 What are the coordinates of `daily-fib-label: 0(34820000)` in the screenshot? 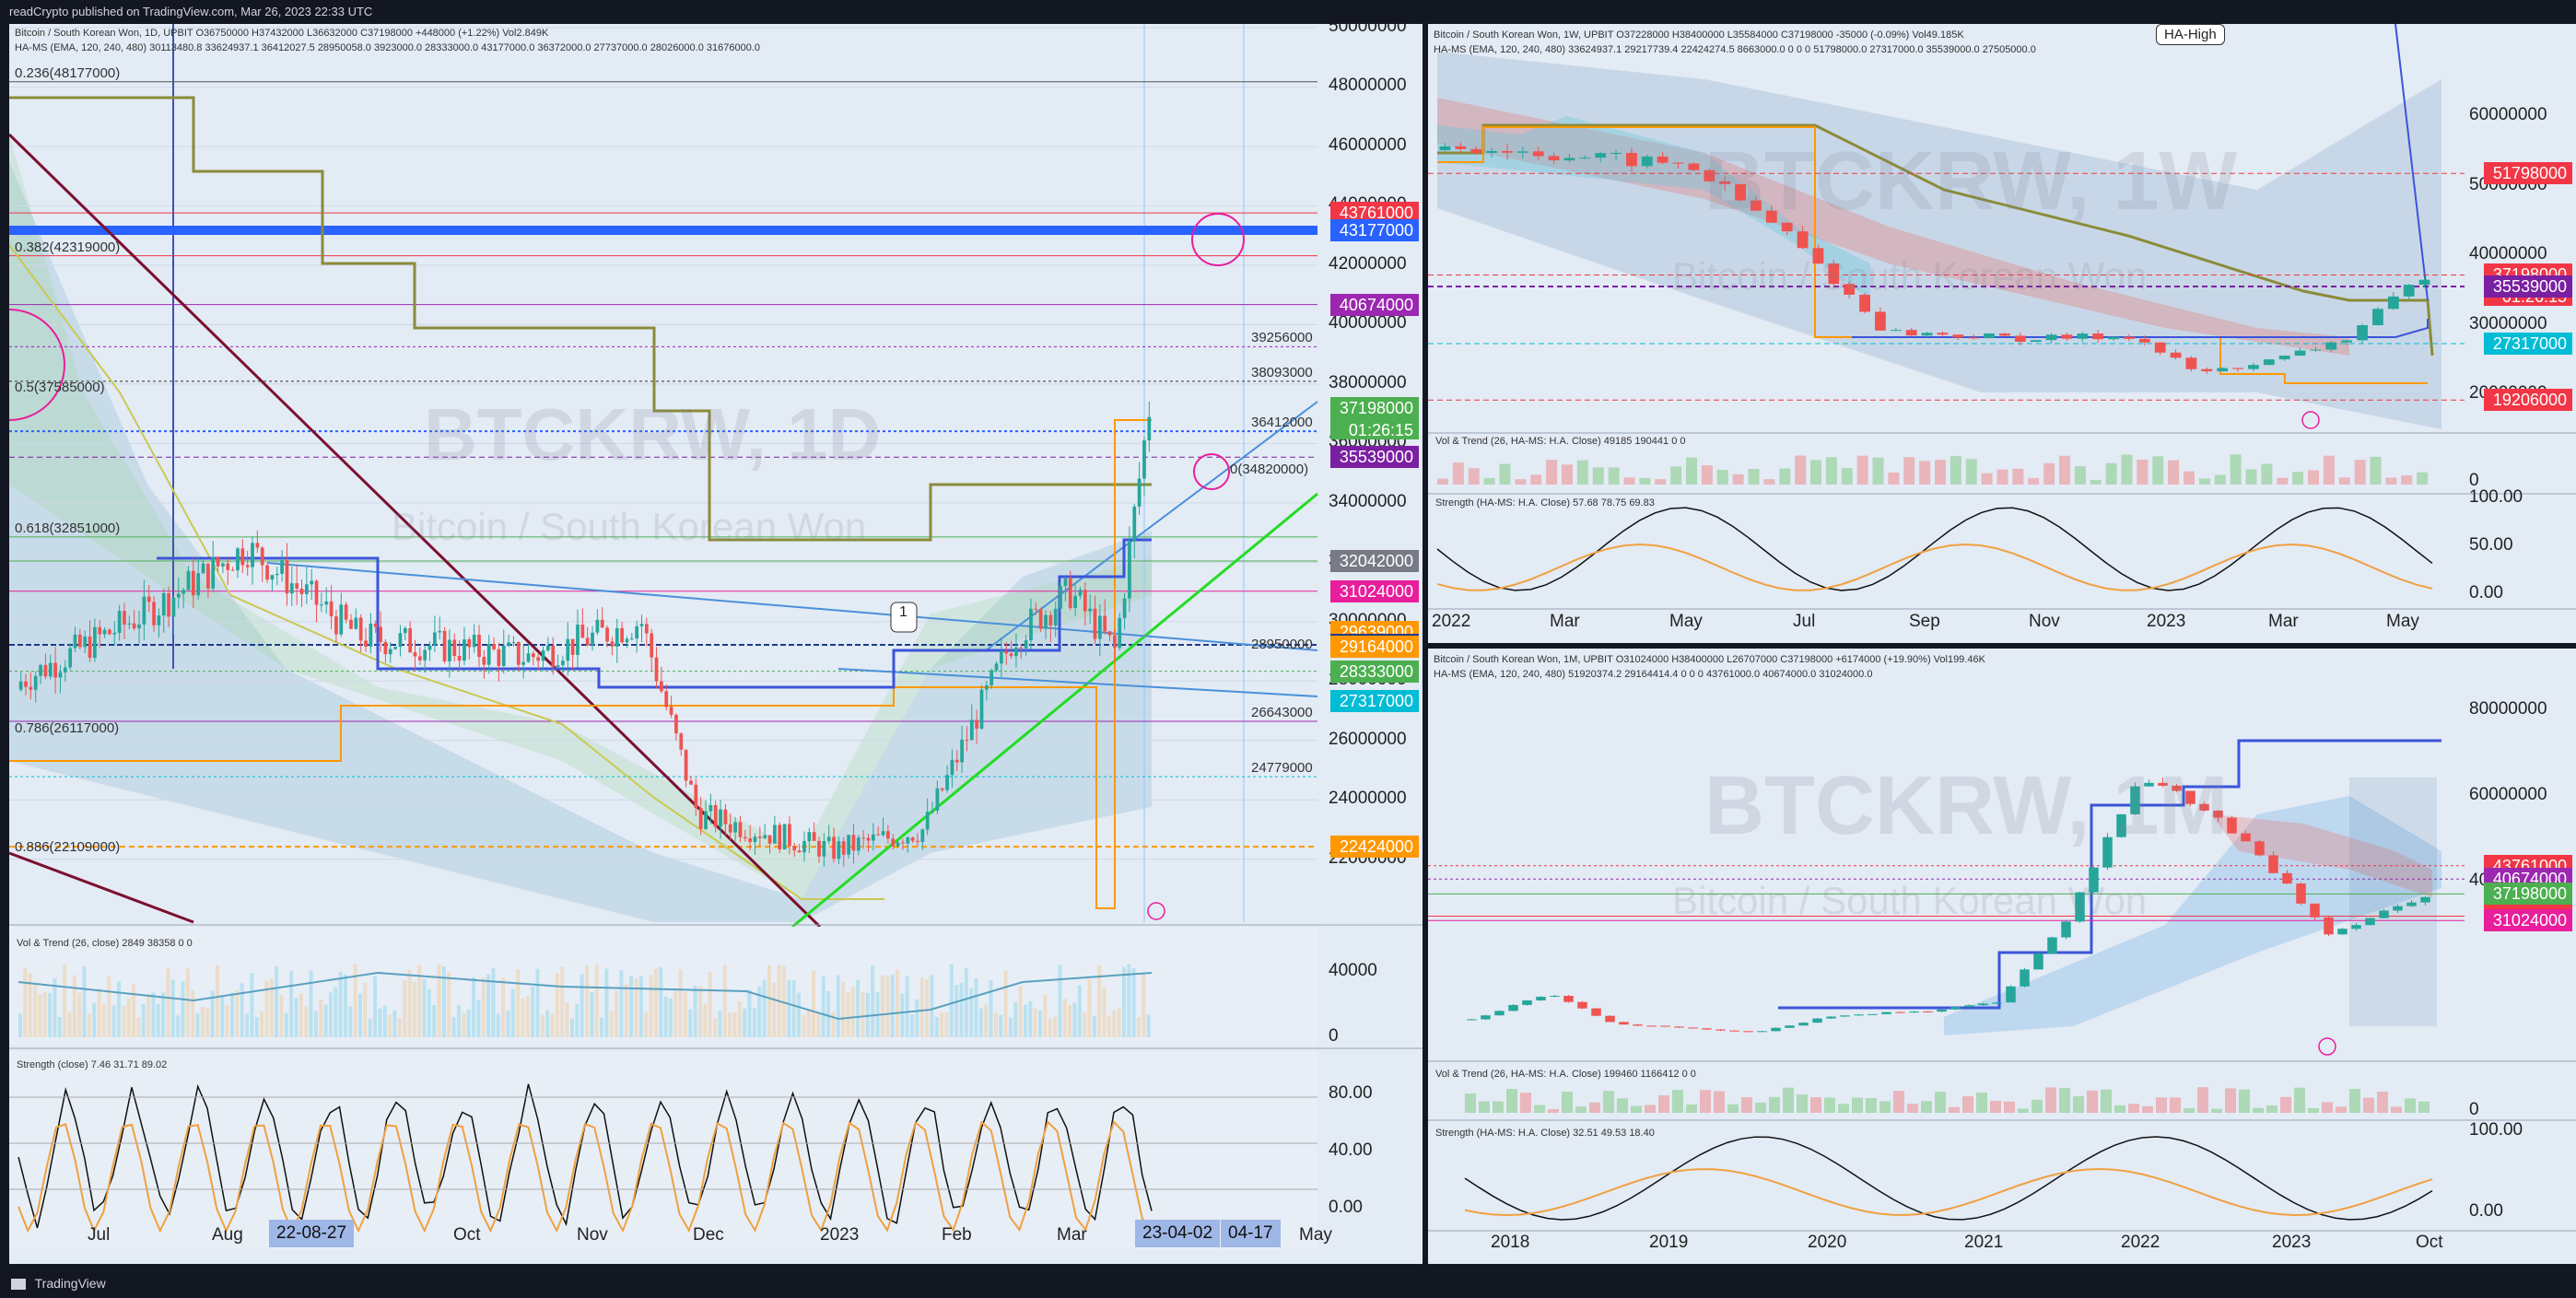 It's located at (1269, 470).